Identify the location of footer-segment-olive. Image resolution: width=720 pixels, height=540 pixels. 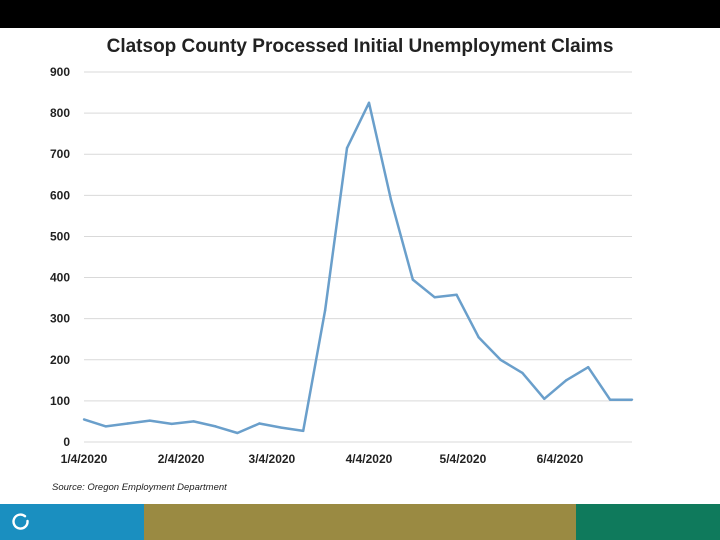
(360, 522).